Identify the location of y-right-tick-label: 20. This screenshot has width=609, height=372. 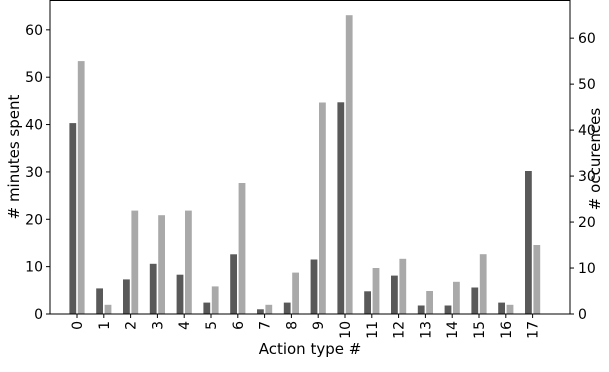
(587, 223).